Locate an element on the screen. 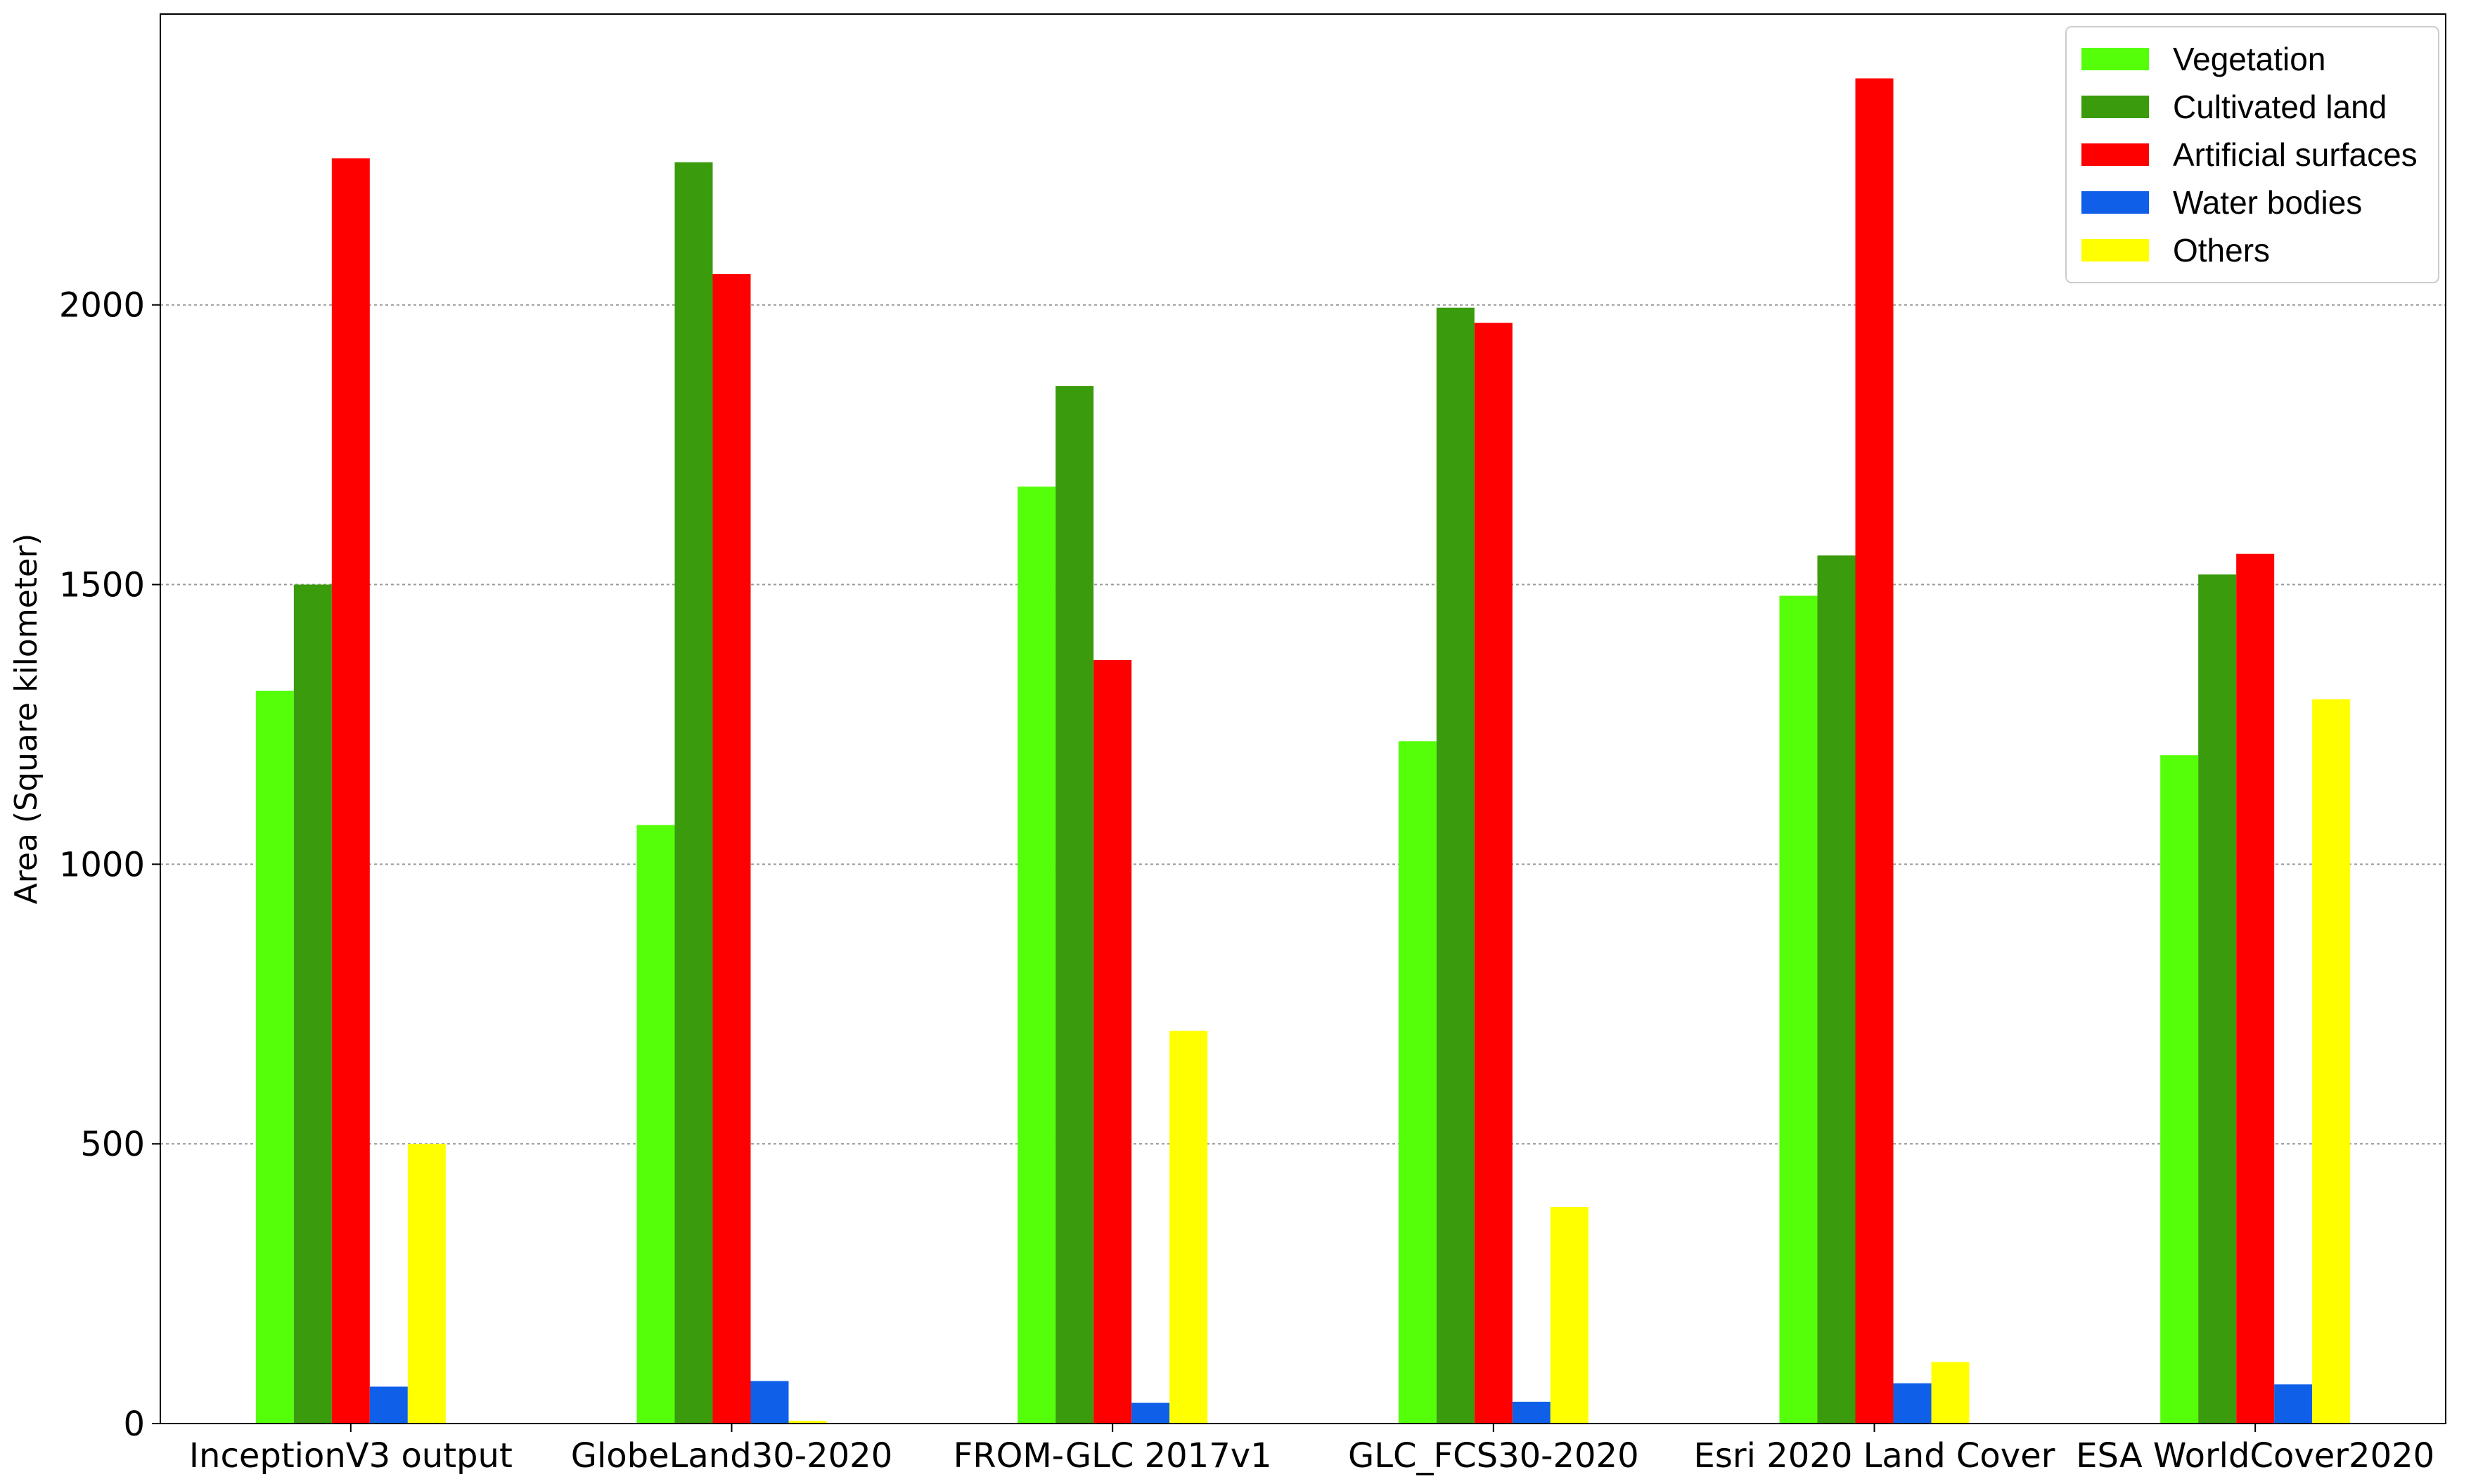  legend-label: Cultivated land is located at coordinates (2280, 107).